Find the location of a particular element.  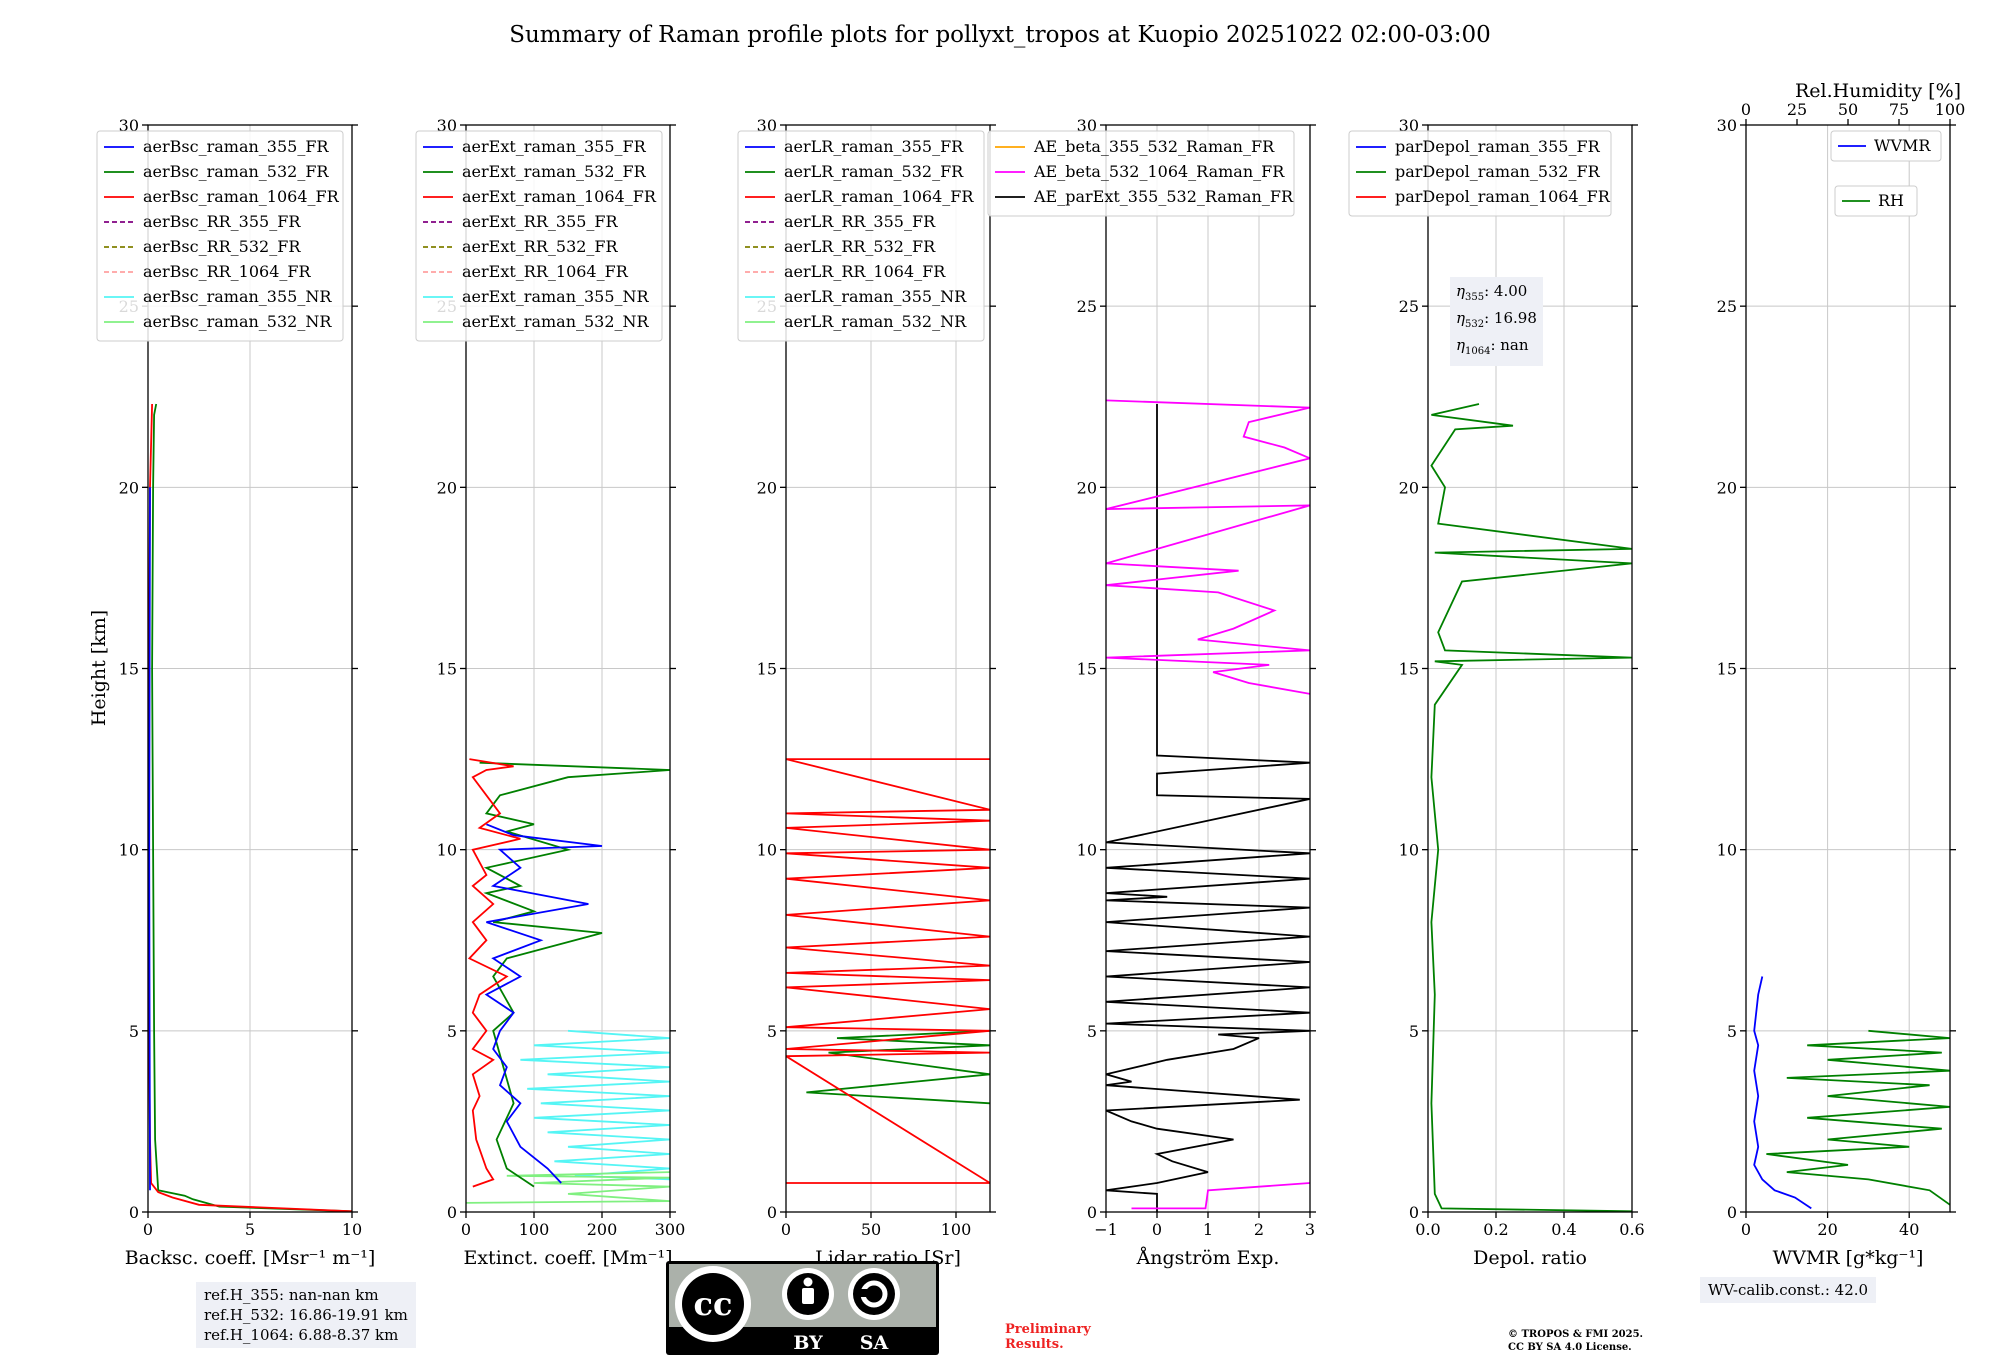

legend-label: RH is located at coordinates (1891, 200).